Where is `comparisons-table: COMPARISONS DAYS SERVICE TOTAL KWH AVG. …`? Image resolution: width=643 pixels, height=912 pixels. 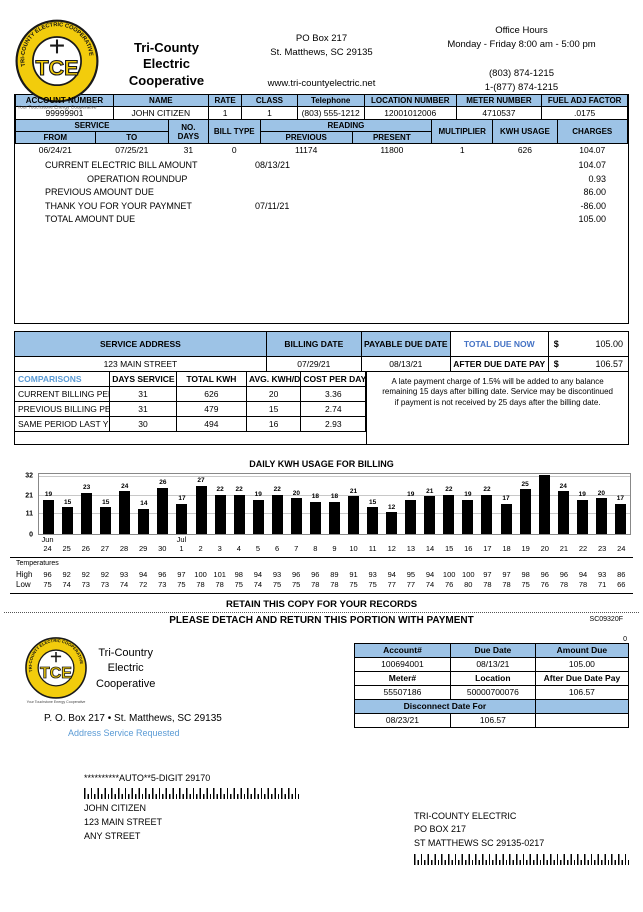
comparisons-table: COMPARISONS DAYS SERVICE TOTAL KWH AVG. … is located at coordinates (191, 401).